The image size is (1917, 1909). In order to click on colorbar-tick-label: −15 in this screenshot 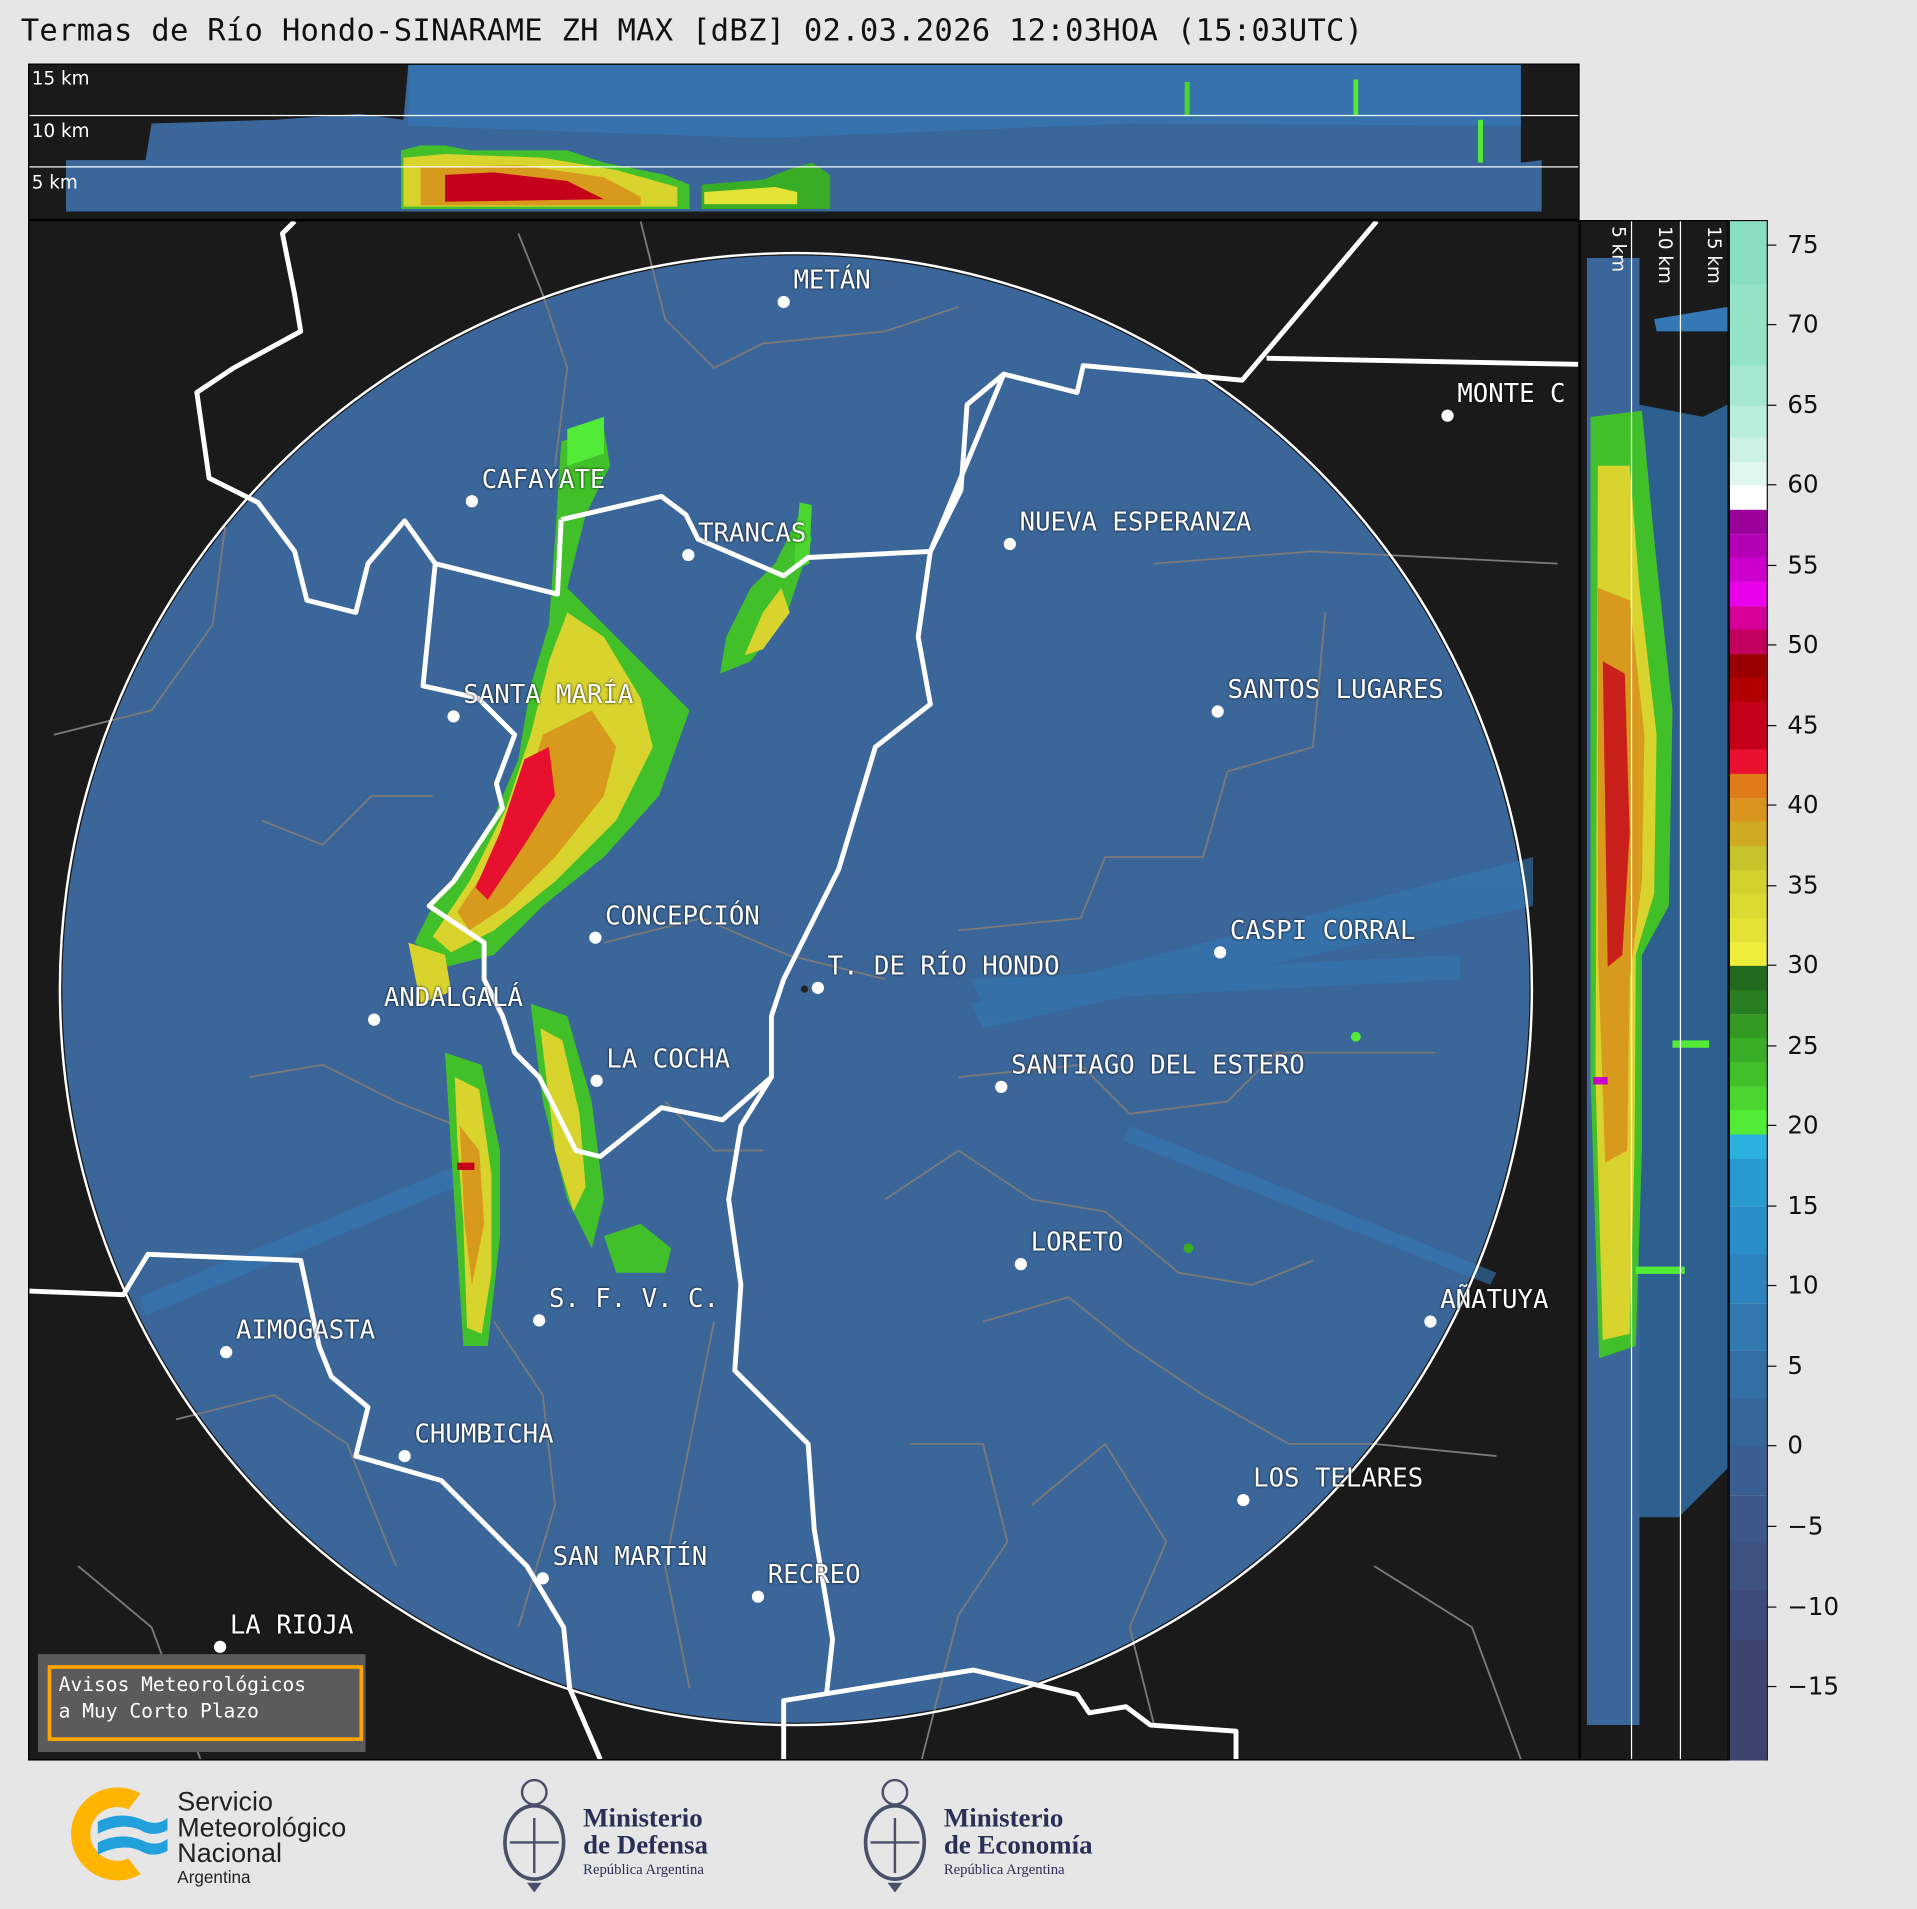, I will do `click(1813, 1686)`.